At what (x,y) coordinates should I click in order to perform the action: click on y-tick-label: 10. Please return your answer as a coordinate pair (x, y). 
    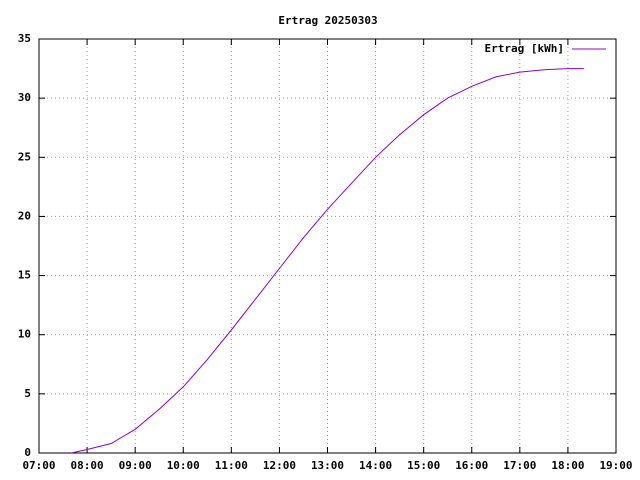
    Looking at the image, I should click on (24, 334).